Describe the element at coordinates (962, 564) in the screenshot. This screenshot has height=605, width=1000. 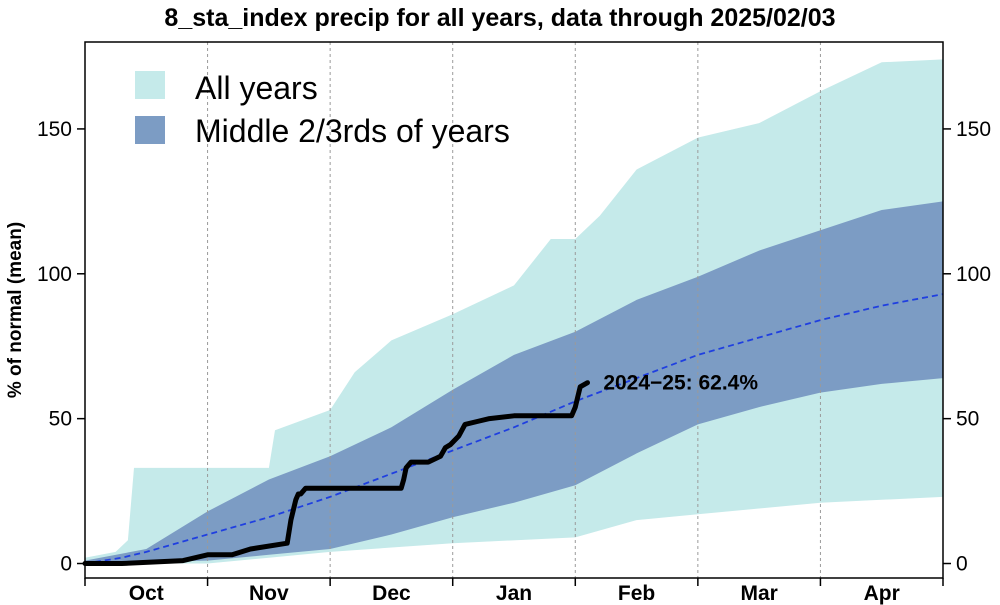
I see `y-tick-label-right: 0` at that location.